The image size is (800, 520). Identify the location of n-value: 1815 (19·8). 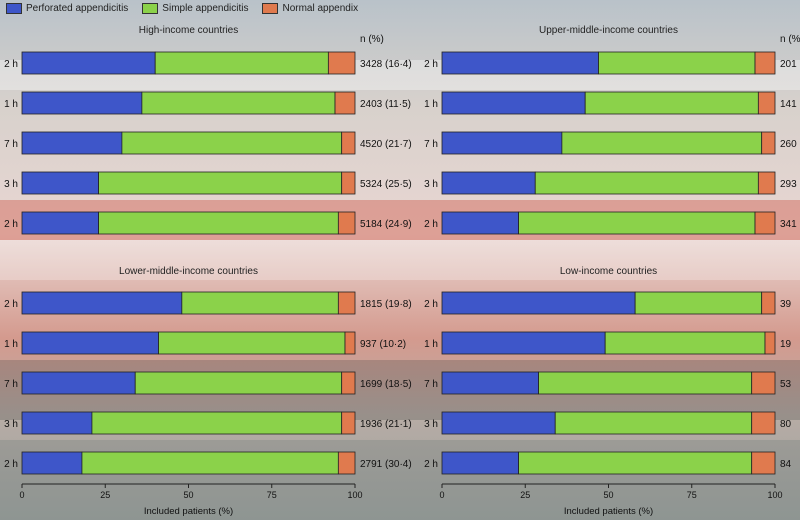
(386, 304).